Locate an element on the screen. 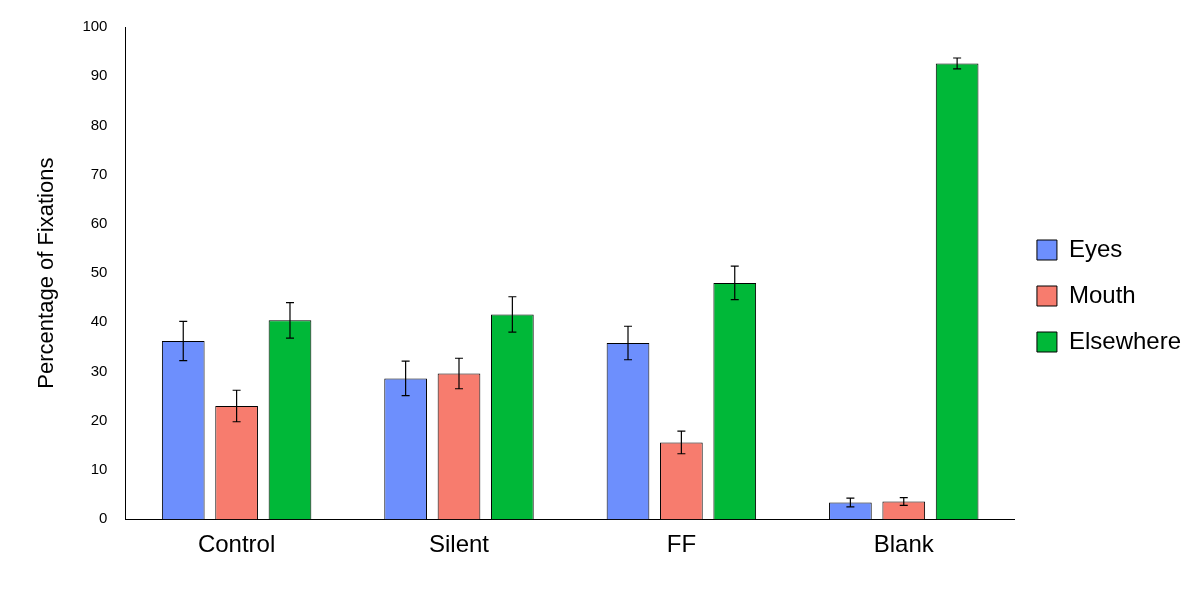  y-tick-label: 40 is located at coordinates (99, 321).